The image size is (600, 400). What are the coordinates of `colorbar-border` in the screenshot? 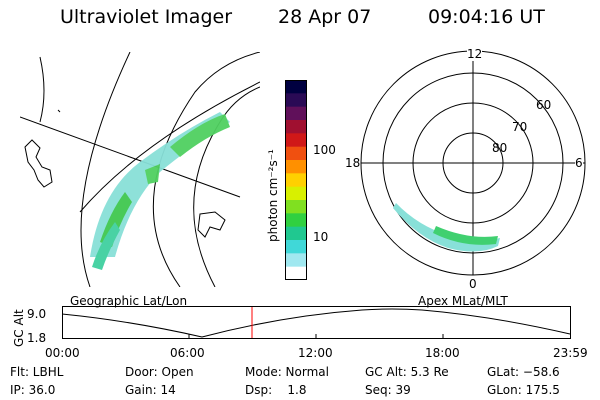 It's located at (296, 180).